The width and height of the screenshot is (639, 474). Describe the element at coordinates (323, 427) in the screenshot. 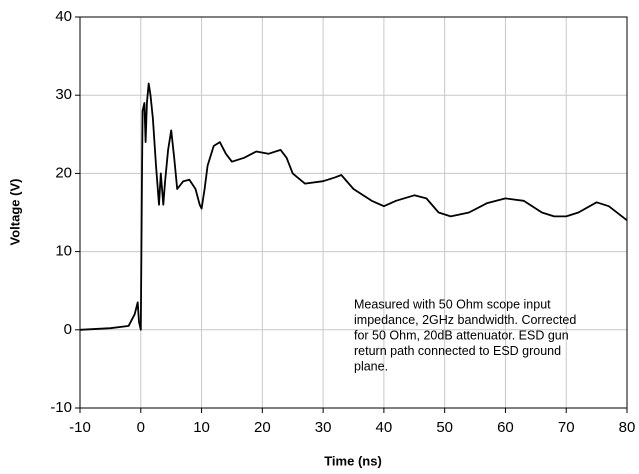

I see `x-tick-label: 30` at that location.